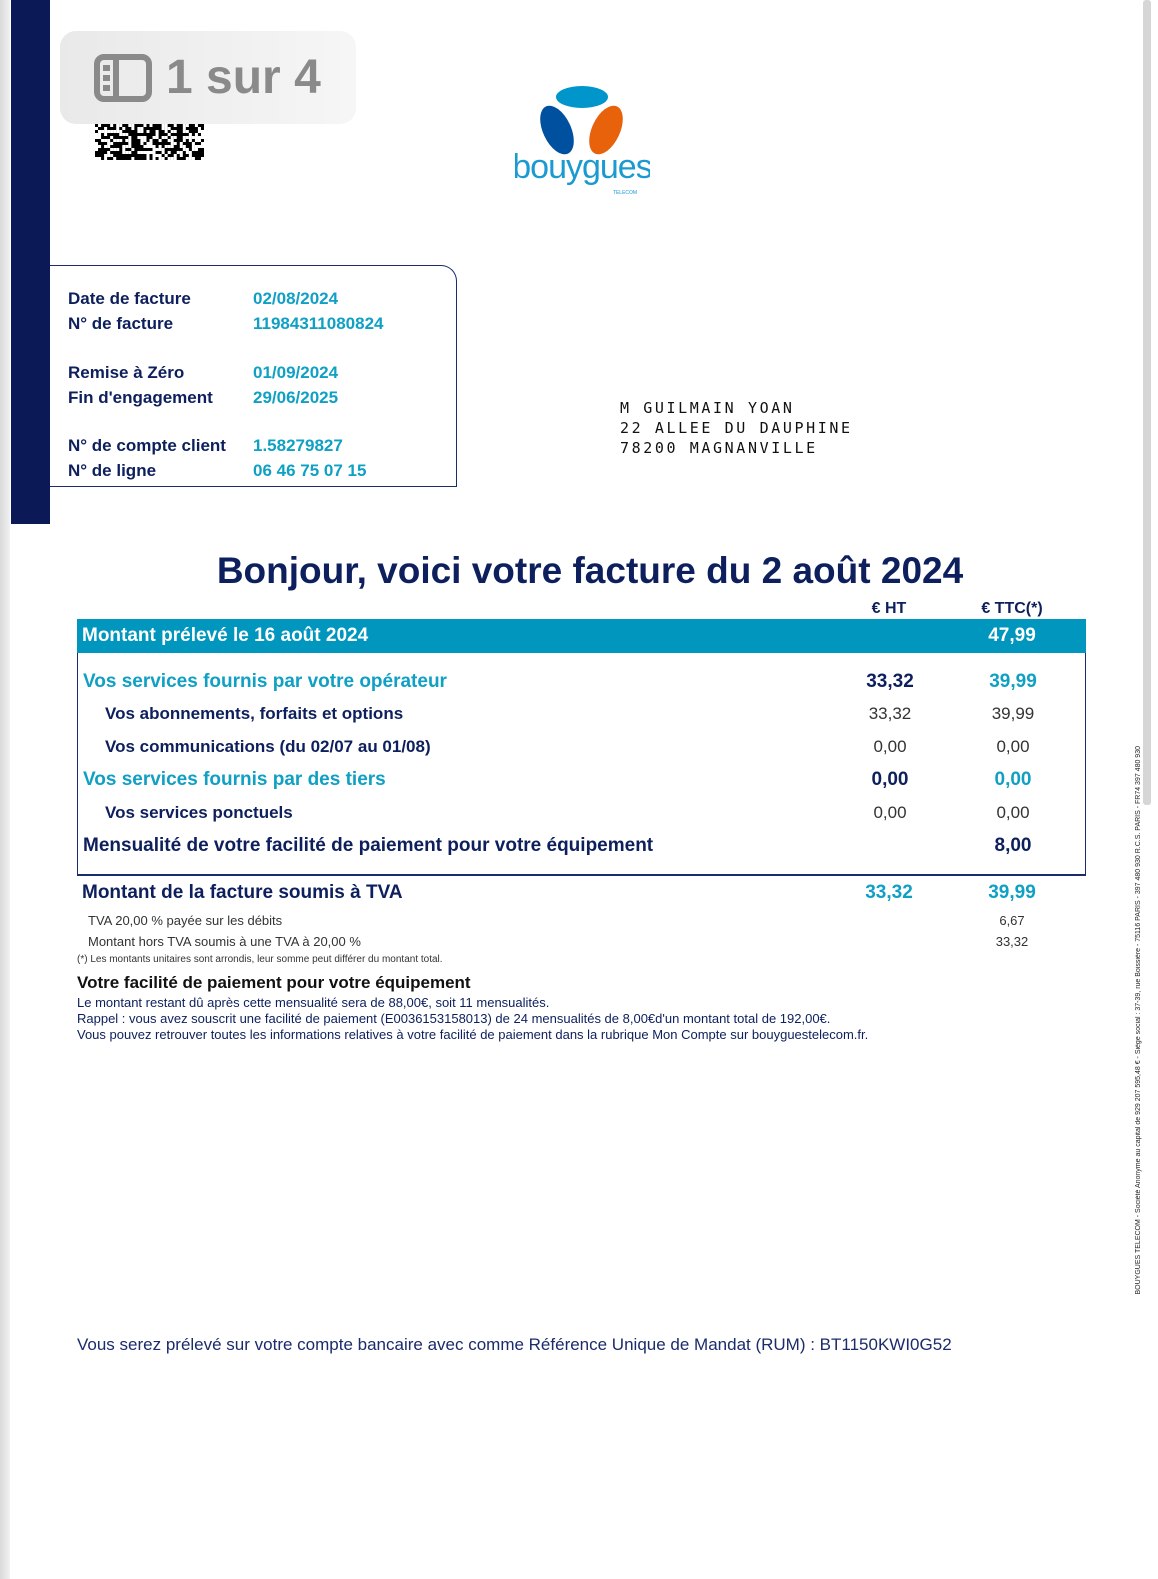  What do you see at coordinates (1012, 920) in the screenshot?
I see `tva-value: 6,67` at bounding box center [1012, 920].